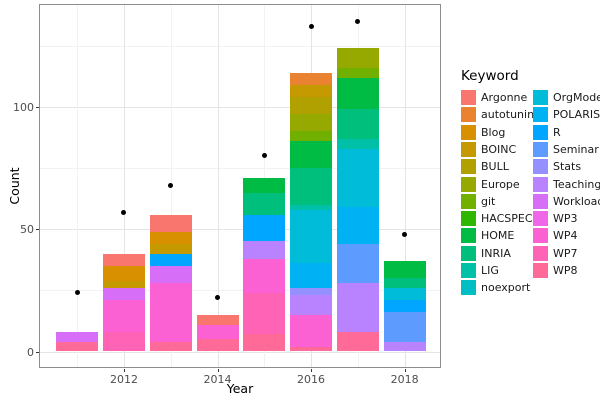 The width and height of the screenshot is (600, 400). I want to click on legend-label: BOINC, so click(499, 149).